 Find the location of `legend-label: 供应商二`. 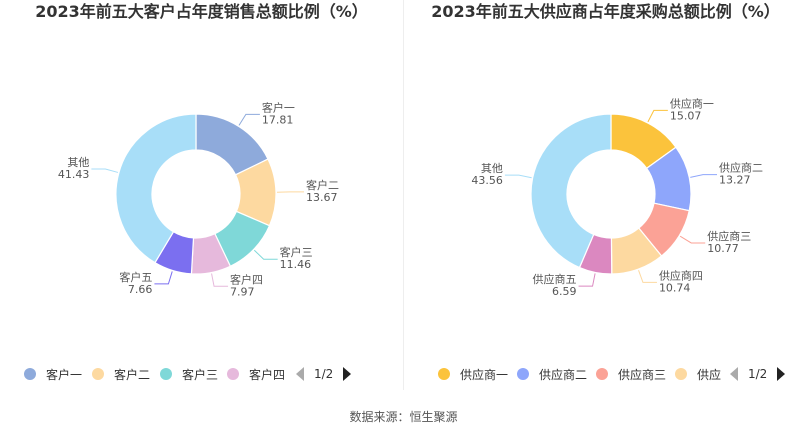

legend-label: 供应商二 is located at coordinates (563, 374).